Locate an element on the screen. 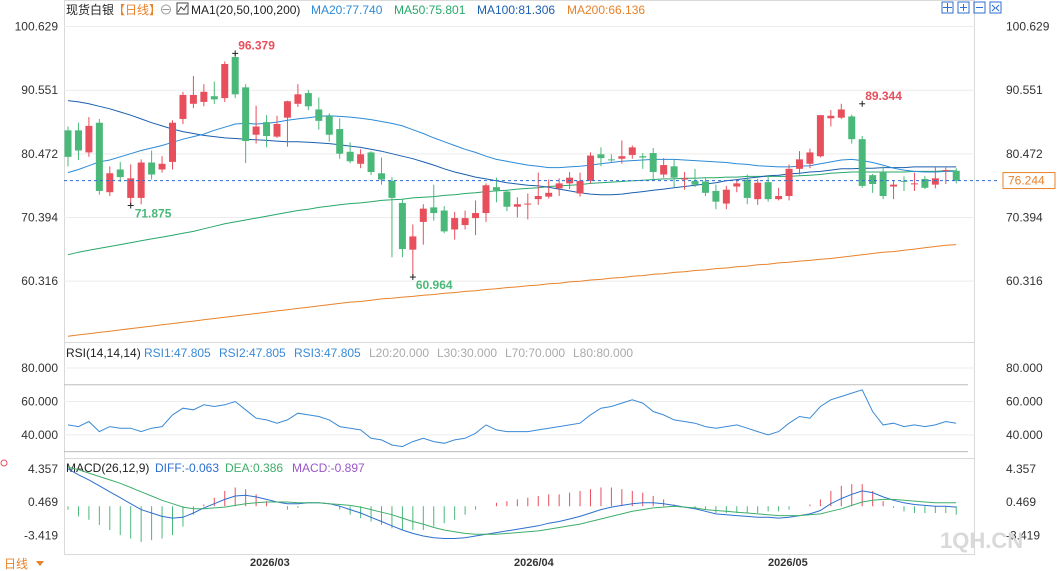 This screenshot has width=1061, height=571. zoom-out-icon is located at coordinates (979, 7).